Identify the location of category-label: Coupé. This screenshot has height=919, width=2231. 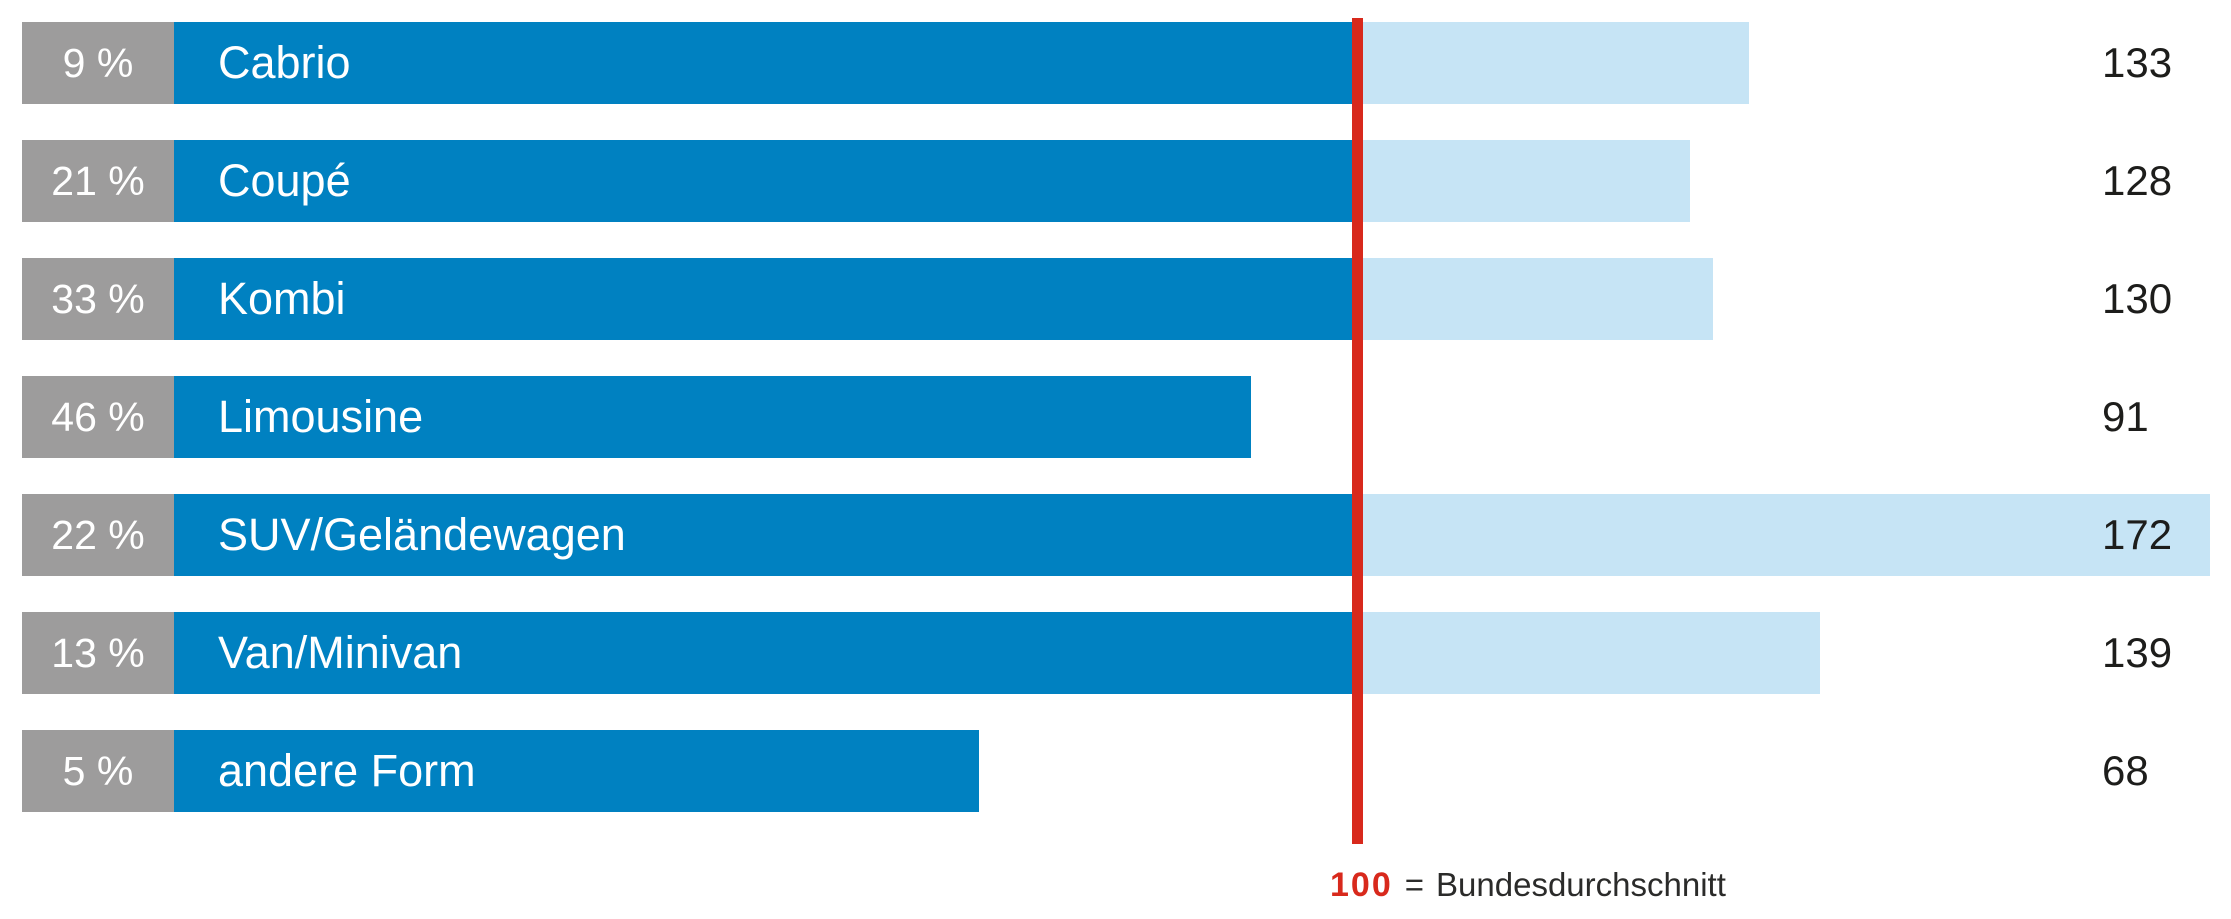
(284, 180).